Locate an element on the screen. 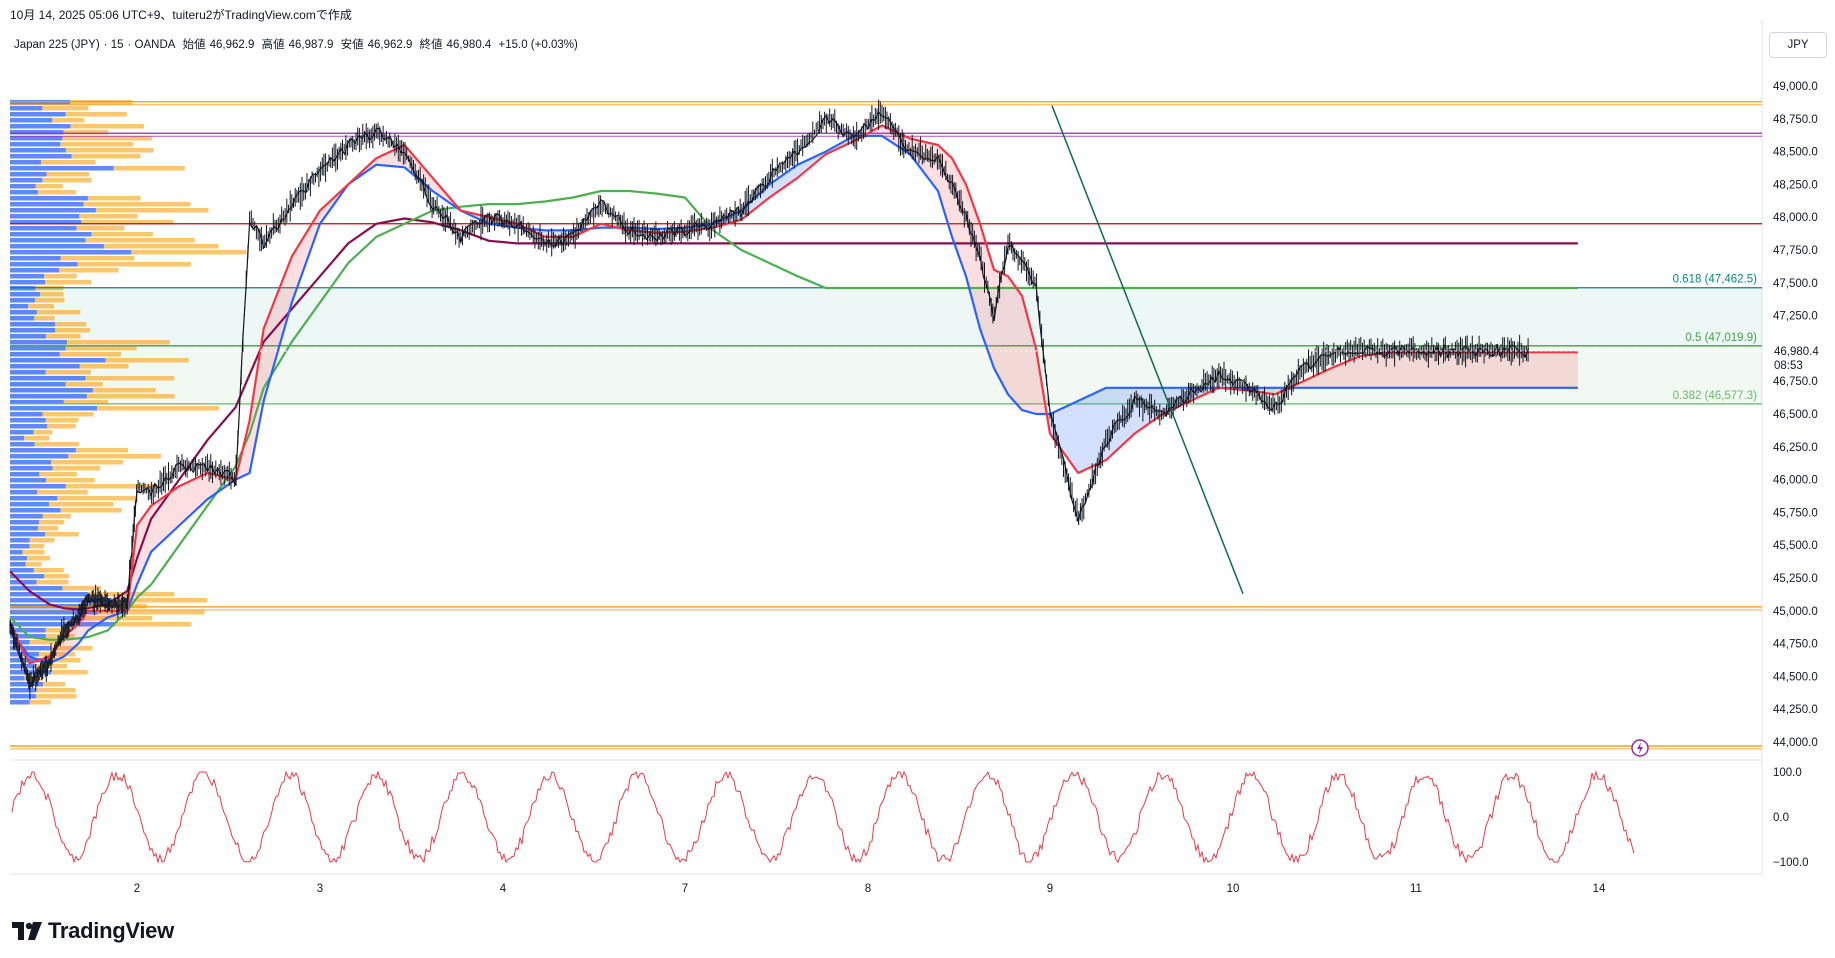  trendline-segment is located at coordinates (1147, 350).